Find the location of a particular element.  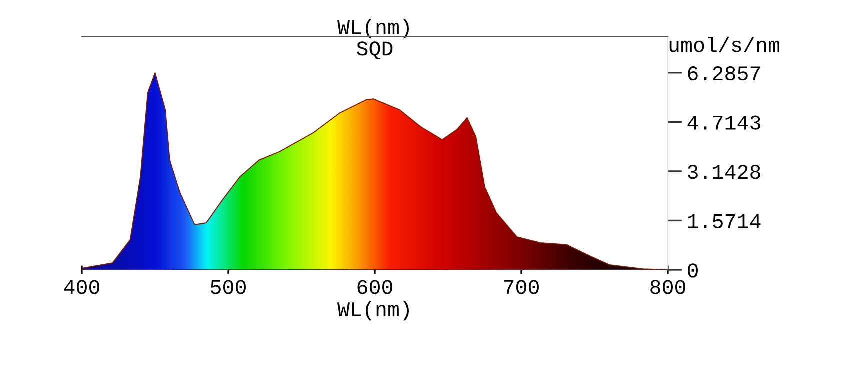

chart-title: SQD is located at coordinates (375, 51).